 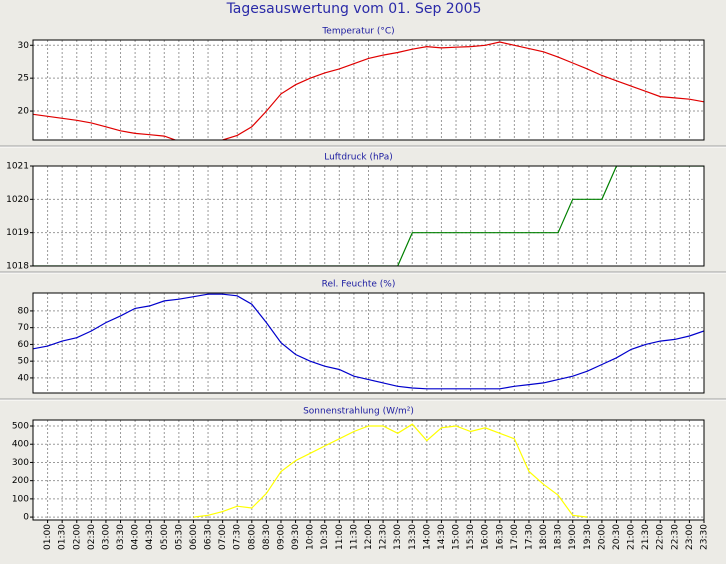 What do you see at coordinates (20, 499) in the screenshot?
I see `y-tick-label: 100` at bounding box center [20, 499].